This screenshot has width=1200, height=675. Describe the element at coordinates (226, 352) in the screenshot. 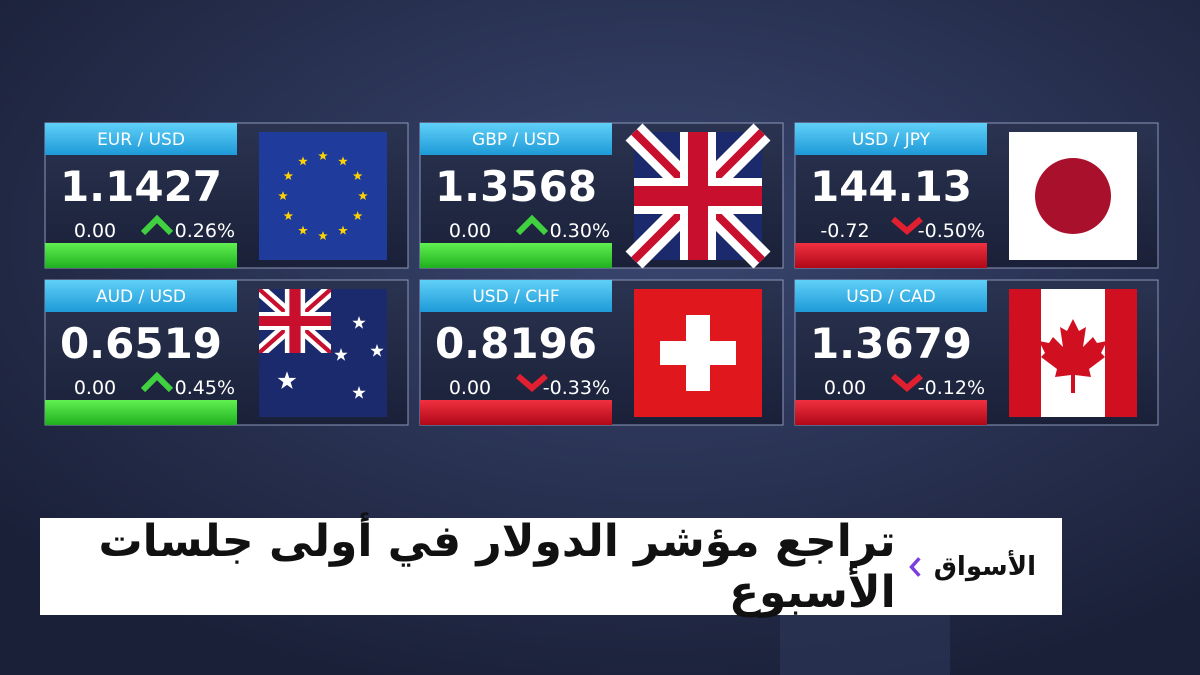

I see `quote-tile: AUD / USD 0.6519 0.00 0.45%` at that location.